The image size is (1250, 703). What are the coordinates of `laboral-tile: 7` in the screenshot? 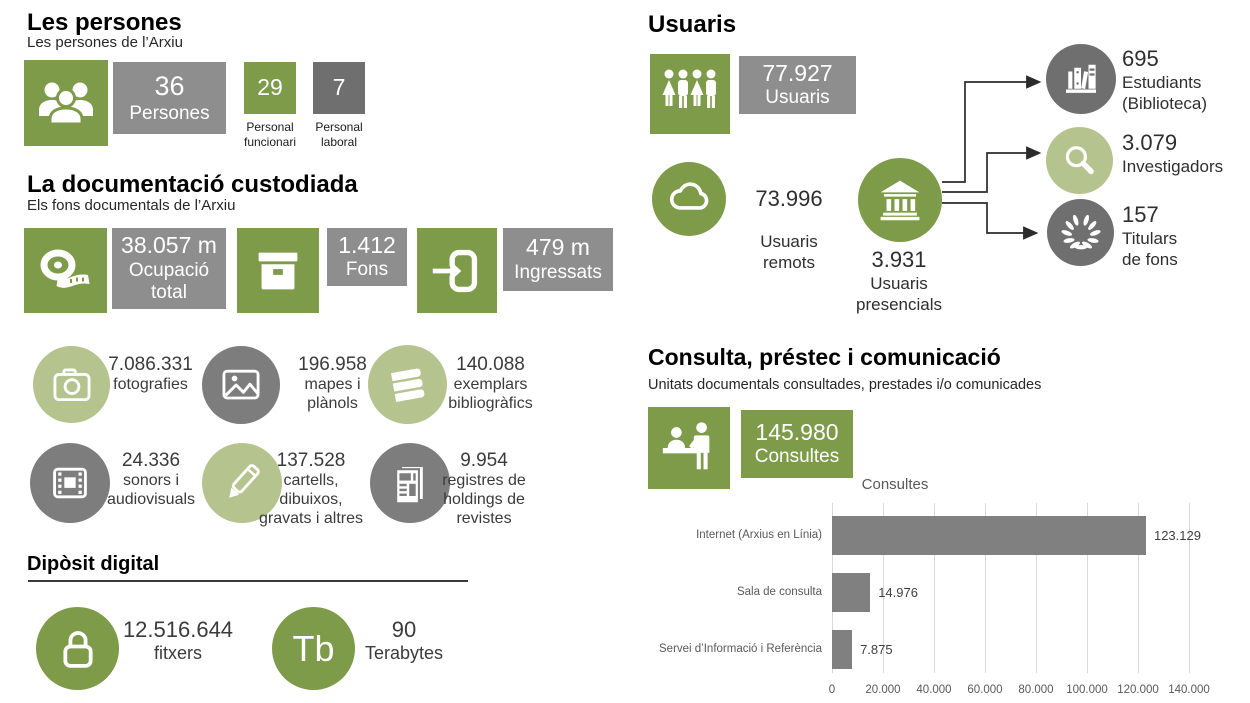 It's located at (339, 88).